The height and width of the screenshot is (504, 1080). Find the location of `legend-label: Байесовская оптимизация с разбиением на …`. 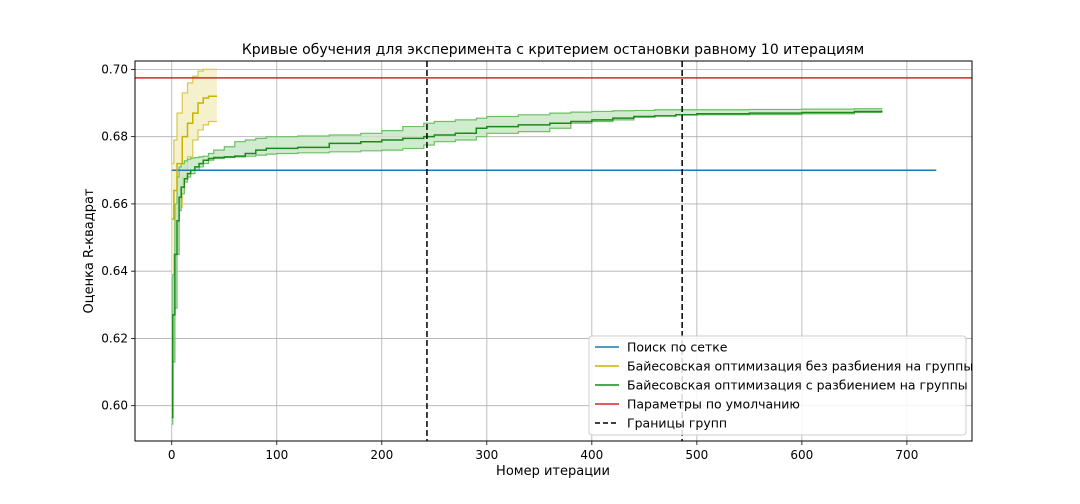

legend-label: Байесовская оптимизация с разбиением на … is located at coordinates (797, 385).